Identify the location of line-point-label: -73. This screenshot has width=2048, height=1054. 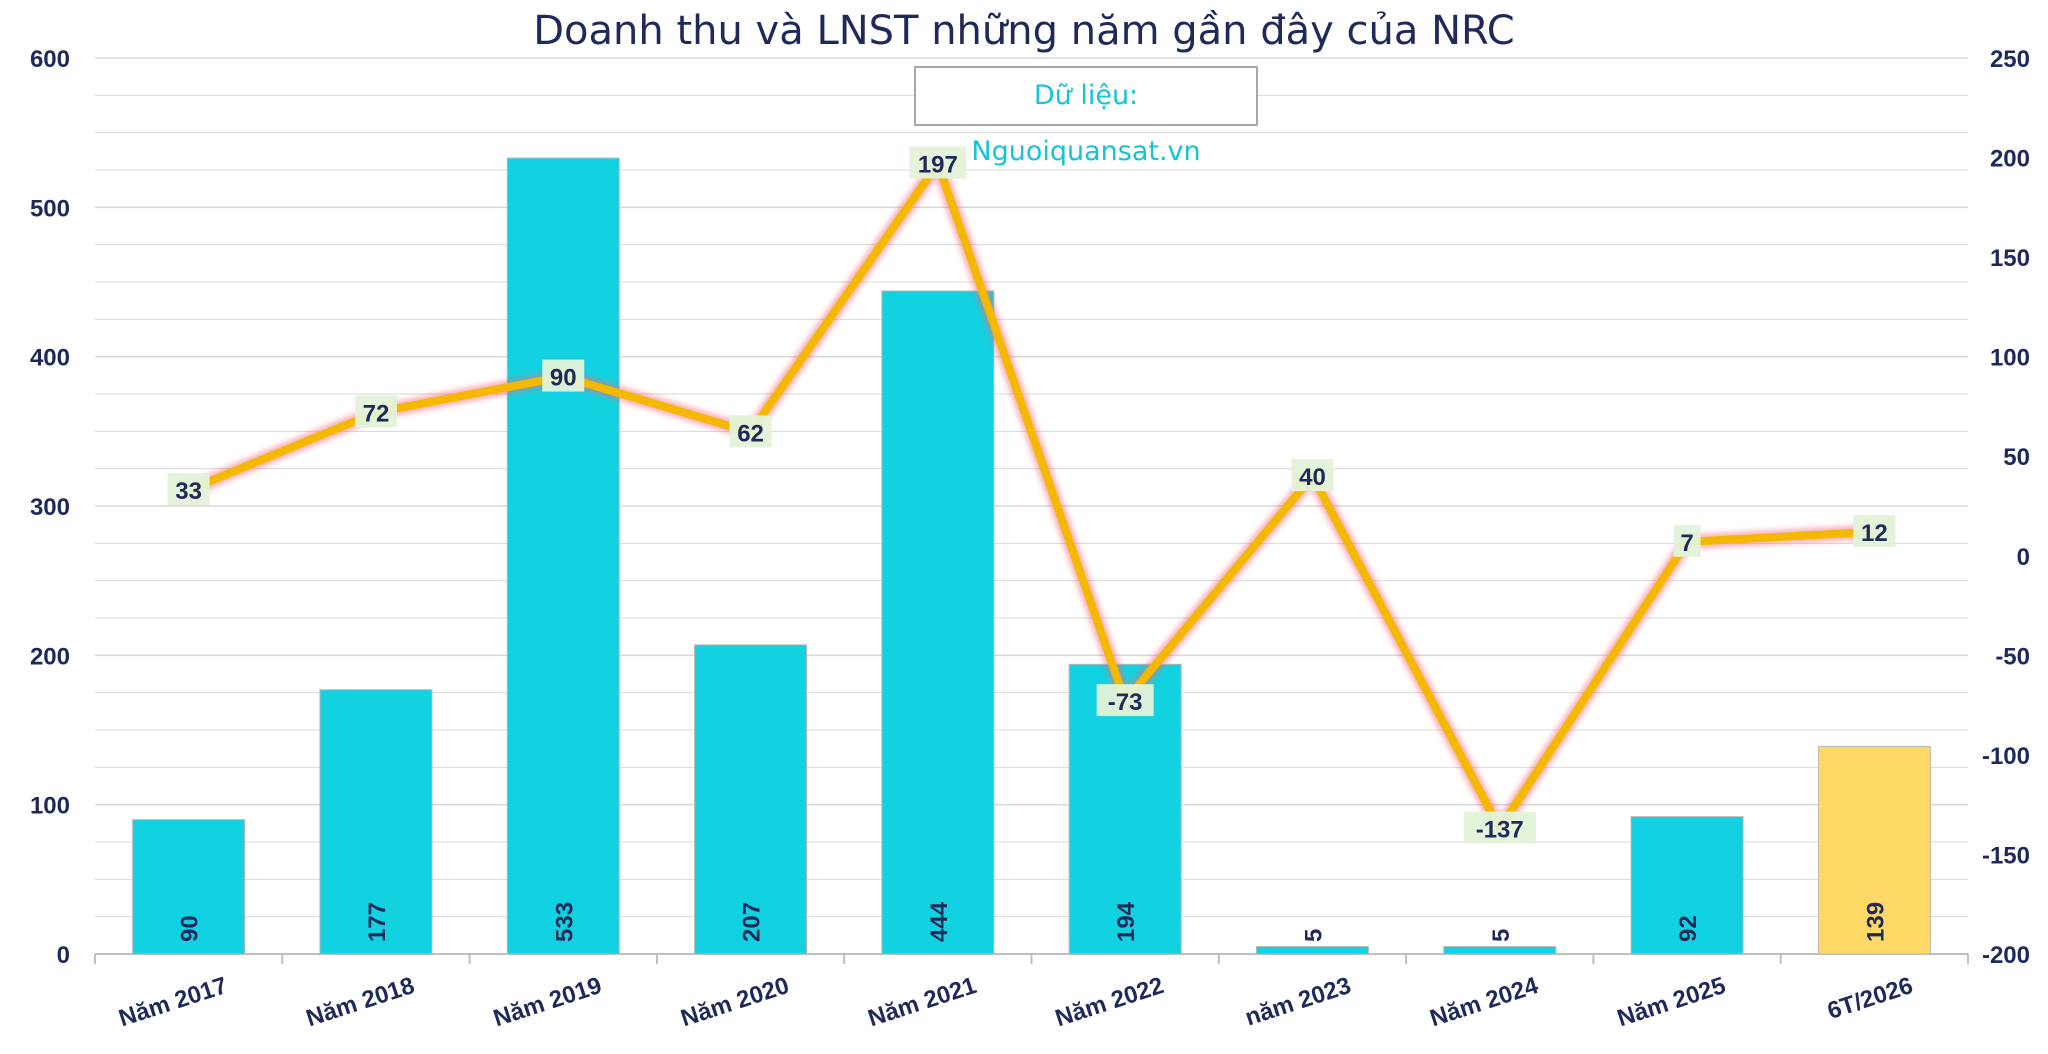
(1125, 702).